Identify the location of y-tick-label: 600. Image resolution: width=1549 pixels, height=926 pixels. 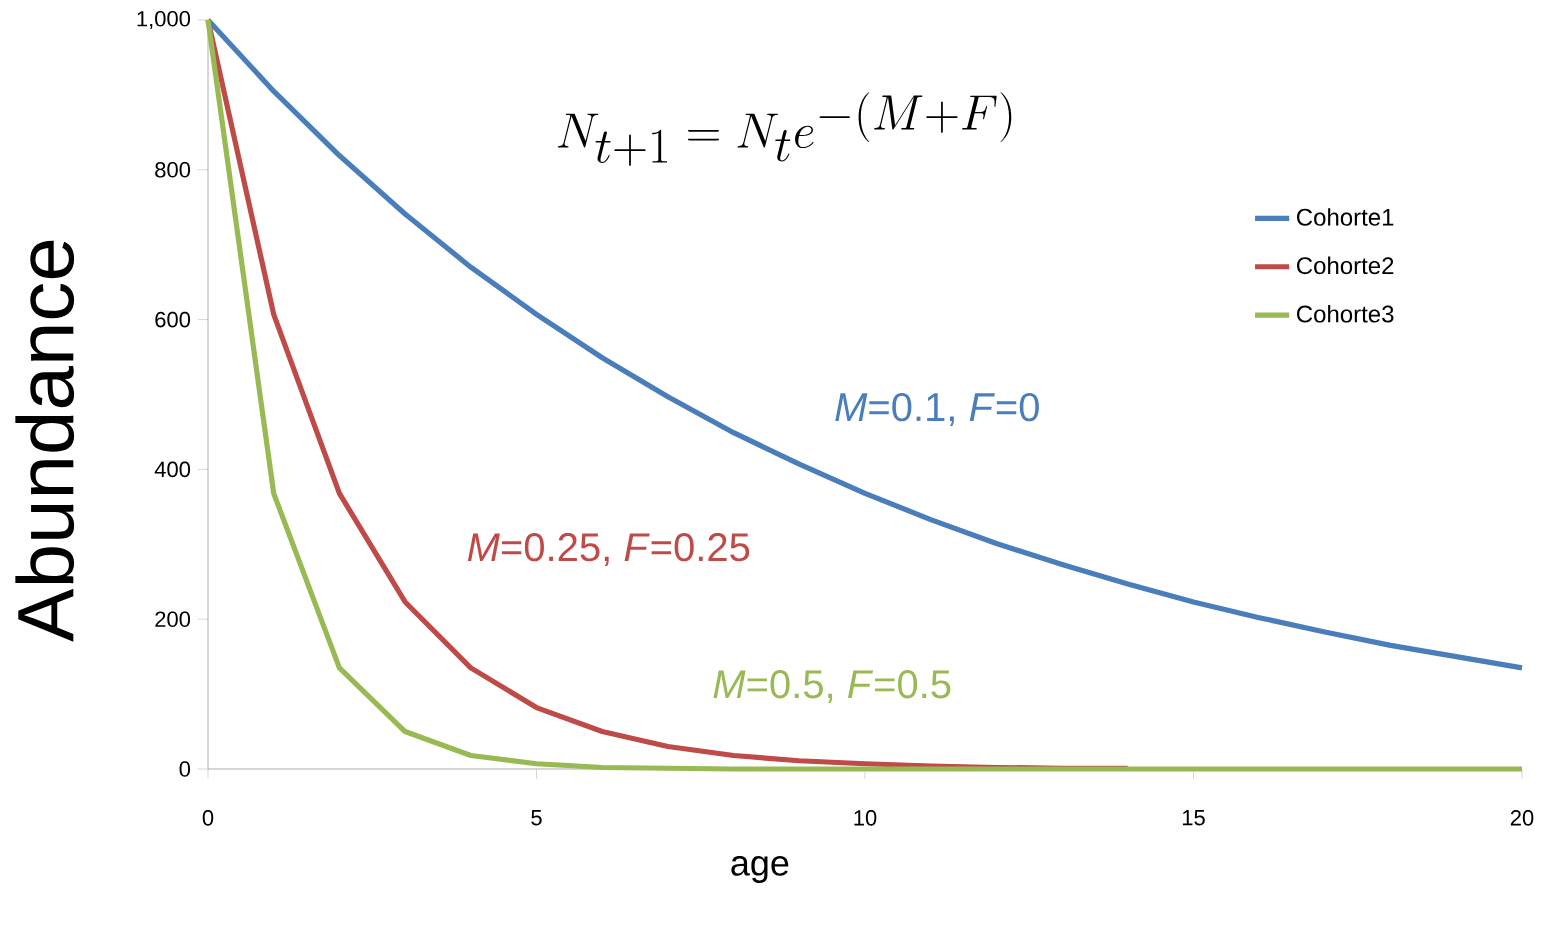
(173, 319).